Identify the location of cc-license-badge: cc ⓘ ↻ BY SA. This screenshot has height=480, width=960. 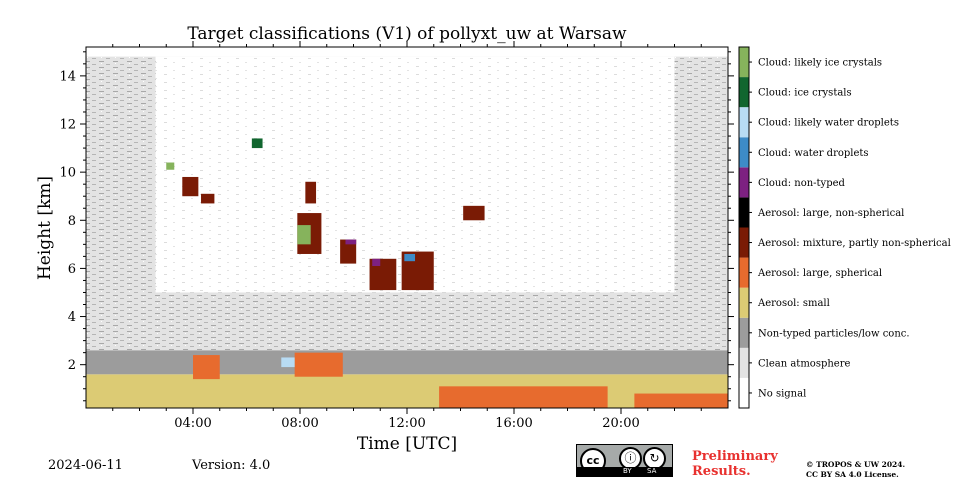
(624, 460).